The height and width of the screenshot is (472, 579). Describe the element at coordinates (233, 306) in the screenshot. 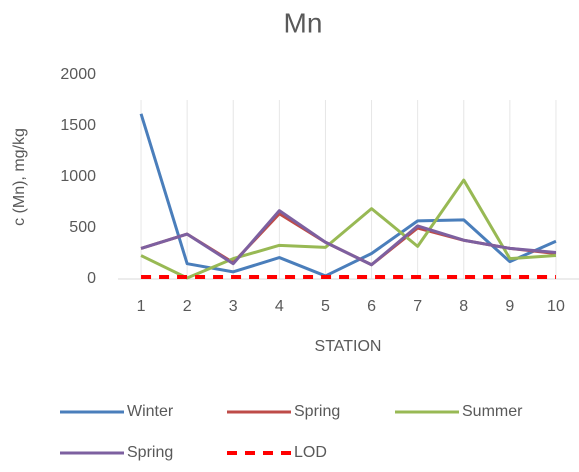

I see `x-tick-label: 3` at that location.